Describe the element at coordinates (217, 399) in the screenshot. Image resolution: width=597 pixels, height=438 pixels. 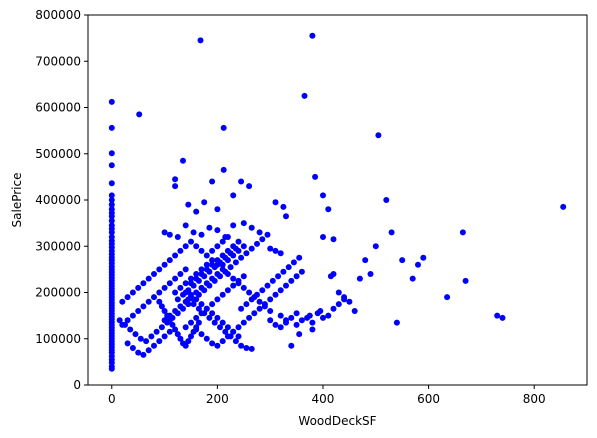
I see `x-tick-label: 200` at that location.